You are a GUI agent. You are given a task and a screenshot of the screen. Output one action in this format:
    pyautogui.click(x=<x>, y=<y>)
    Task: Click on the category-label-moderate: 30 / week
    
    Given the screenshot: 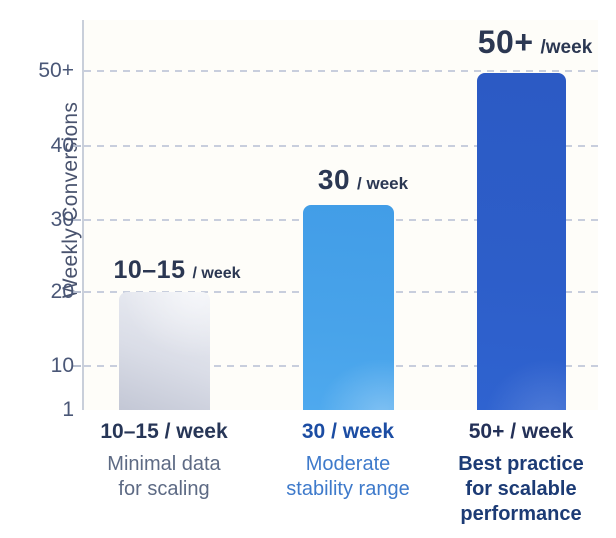 What is the action you would take?
    pyautogui.click(x=348, y=431)
    